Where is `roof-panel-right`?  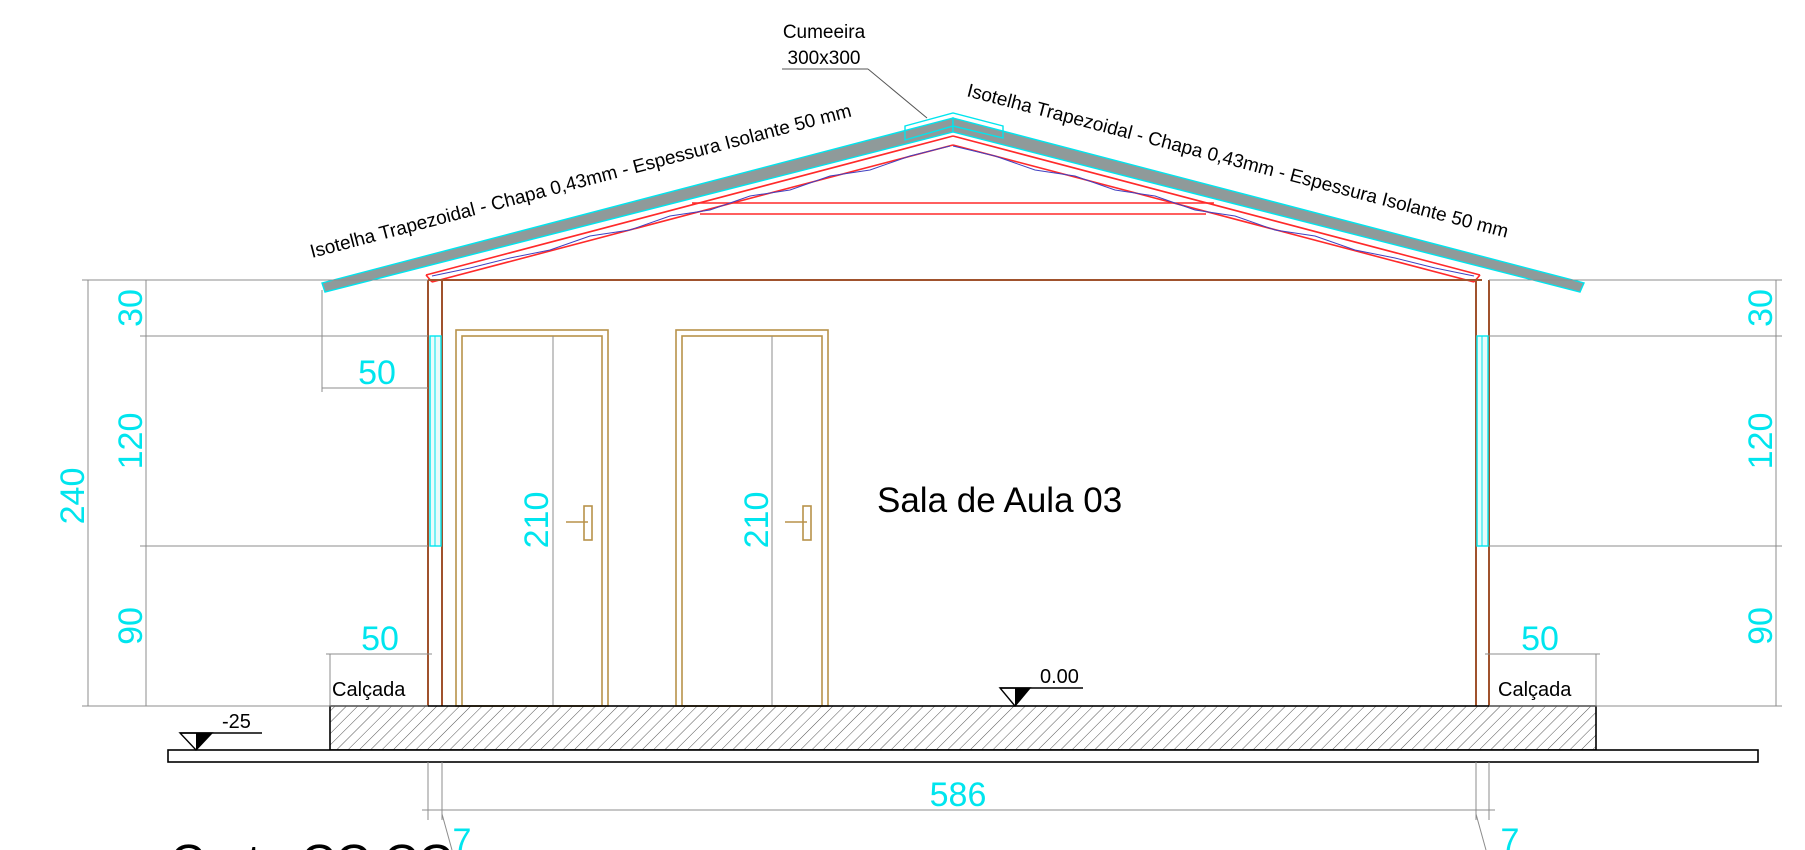 roof-panel-right is located at coordinates (1268, 205).